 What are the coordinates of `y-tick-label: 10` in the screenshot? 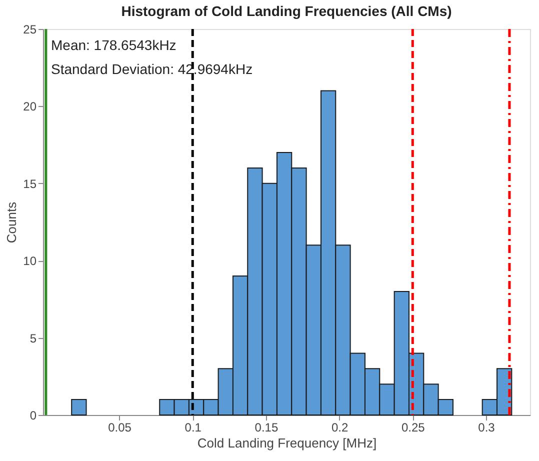 It's located at (30, 261).